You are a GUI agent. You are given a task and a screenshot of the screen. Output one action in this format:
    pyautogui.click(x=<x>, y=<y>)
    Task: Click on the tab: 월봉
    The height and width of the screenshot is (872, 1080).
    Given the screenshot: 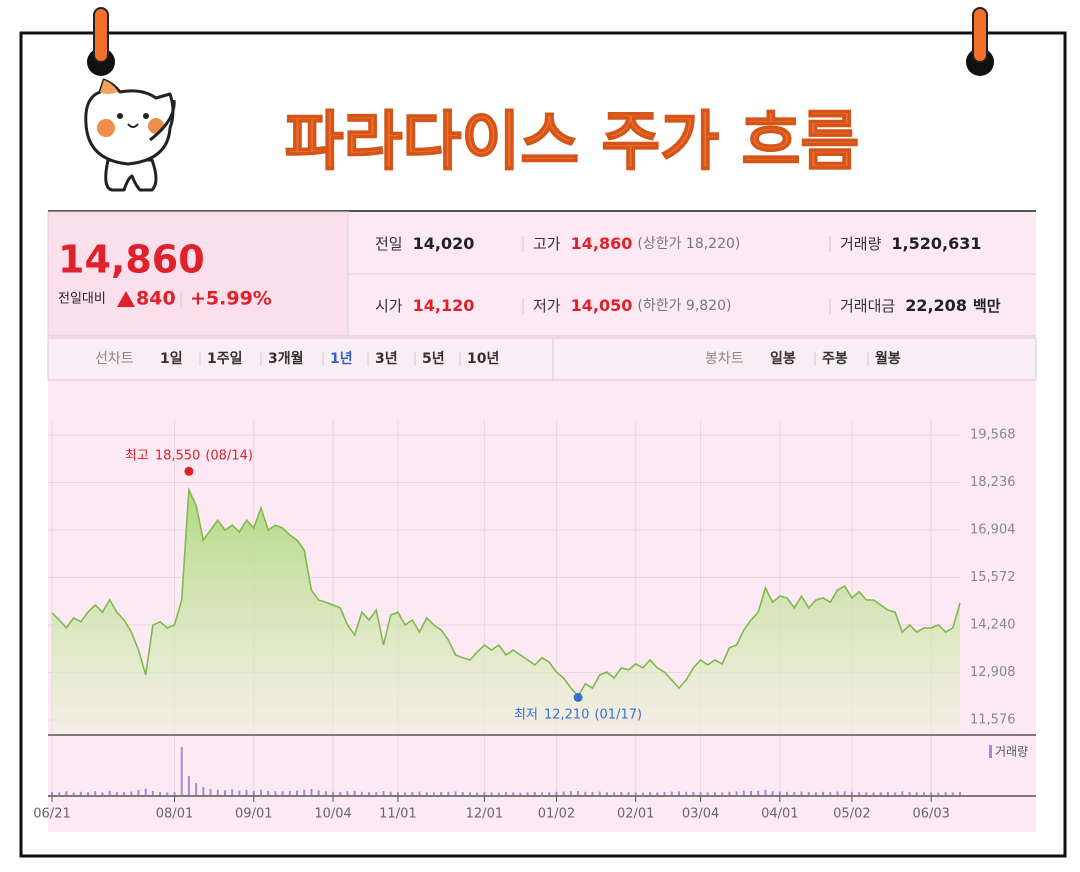 What is the action you would take?
    pyautogui.click(x=888, y=358)
    